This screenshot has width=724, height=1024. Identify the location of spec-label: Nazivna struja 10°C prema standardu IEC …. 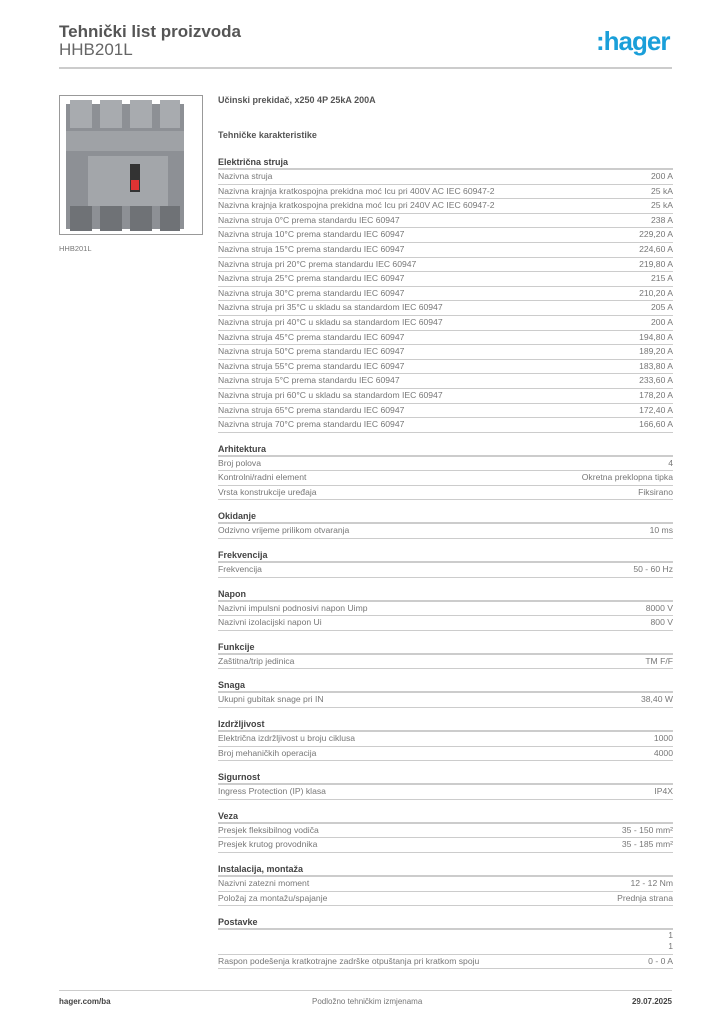
(311, 234).